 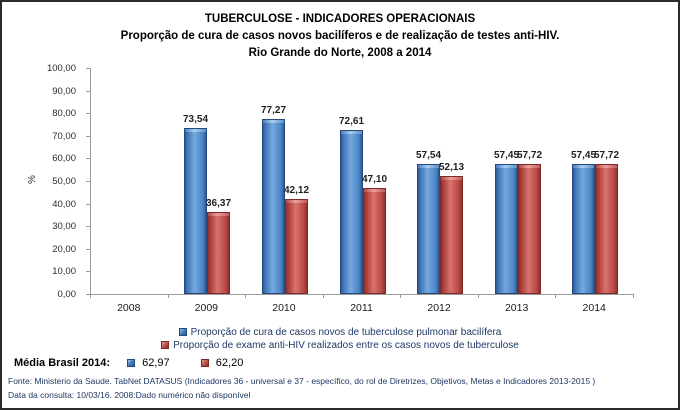 What do you see at coordinates (340, 53) in the screenshot?
I see `chart-title-line3: Rio Grande do Norte, 2008 a 2014` at bounding box center [340, 53].